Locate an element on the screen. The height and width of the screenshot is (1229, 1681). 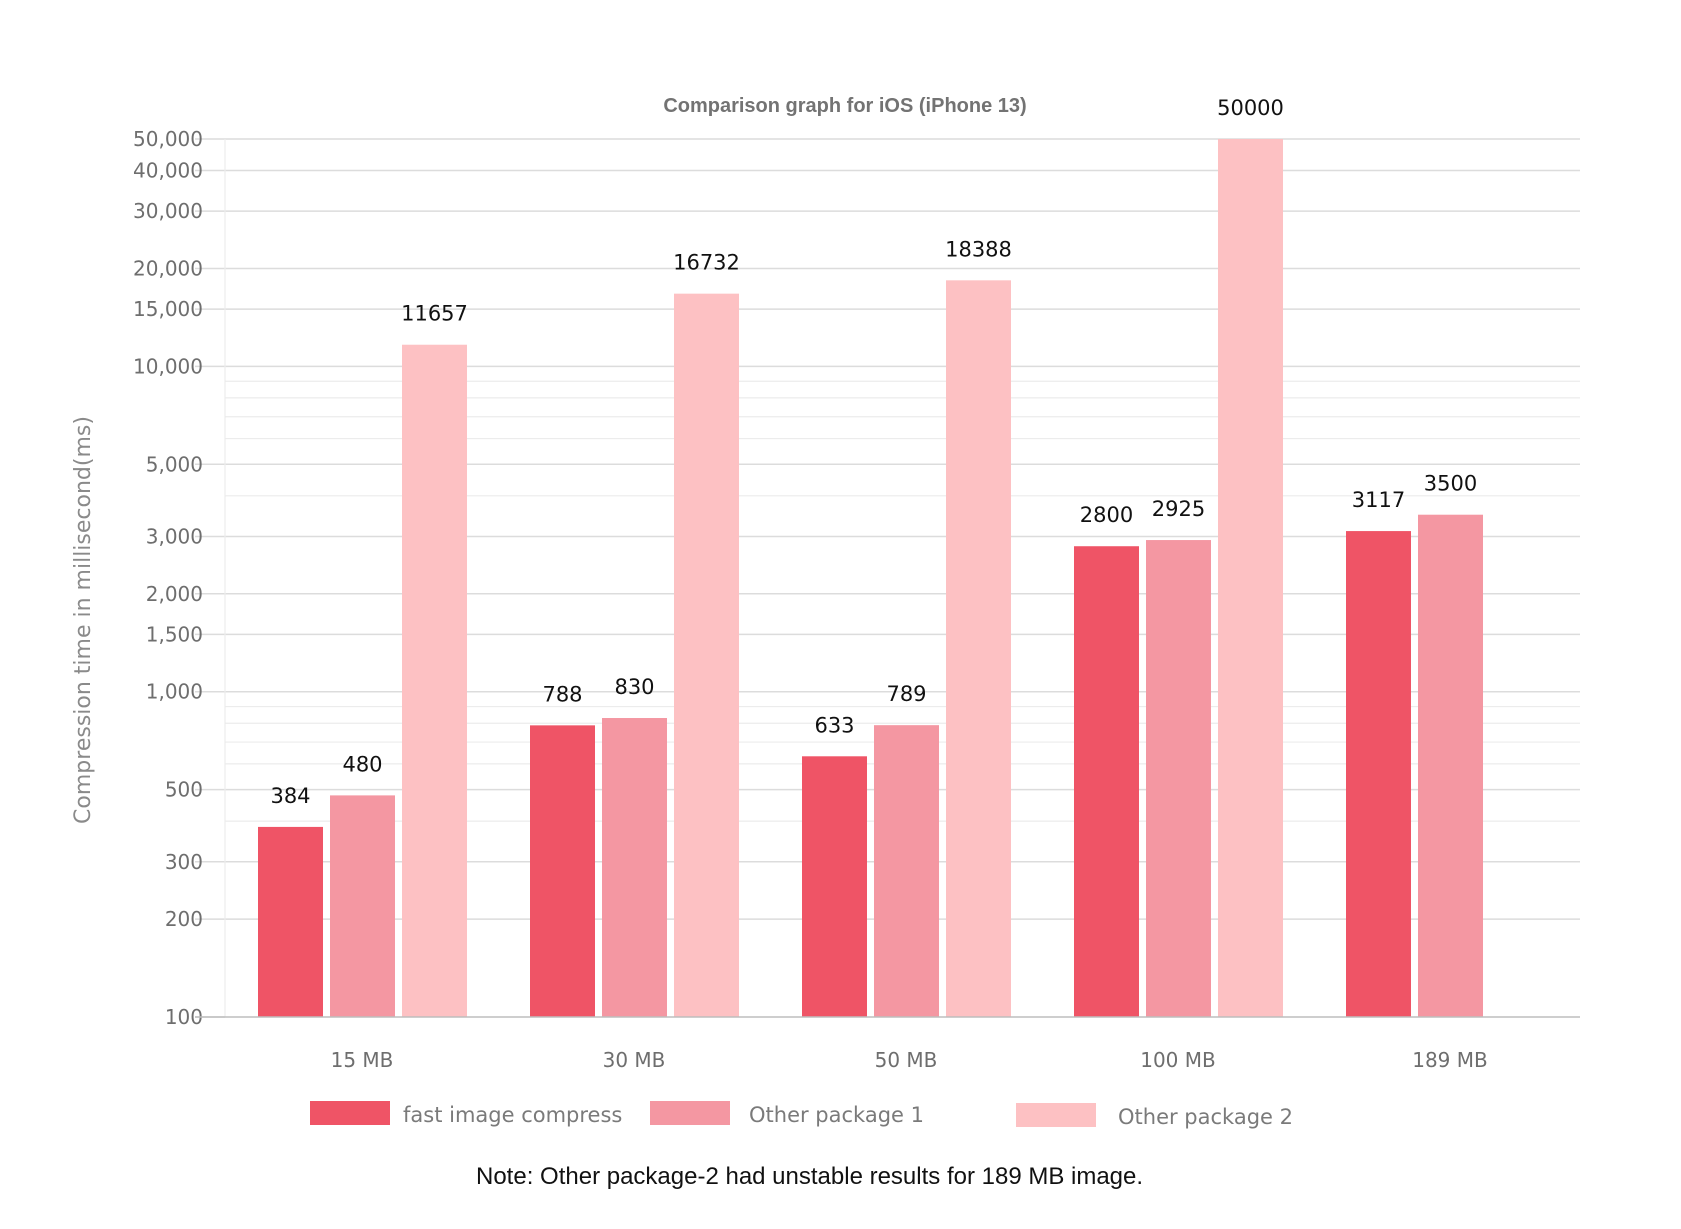
y-tick-label: 5,000 is located at coordinates (174, 464).